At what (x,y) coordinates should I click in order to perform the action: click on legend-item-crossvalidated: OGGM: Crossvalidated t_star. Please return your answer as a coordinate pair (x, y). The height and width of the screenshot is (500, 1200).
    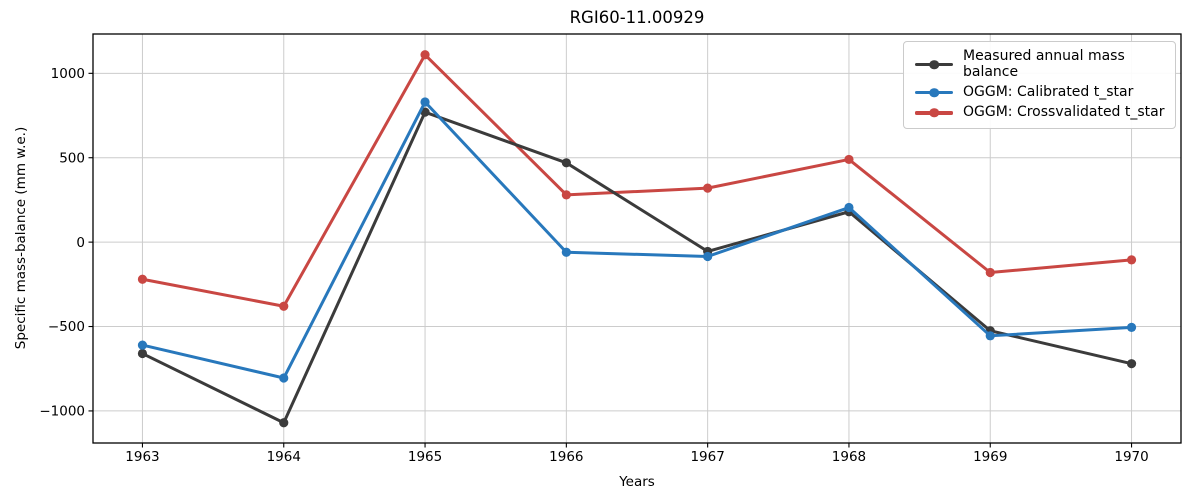
    Looking at the image, I should click on (1039, 112).